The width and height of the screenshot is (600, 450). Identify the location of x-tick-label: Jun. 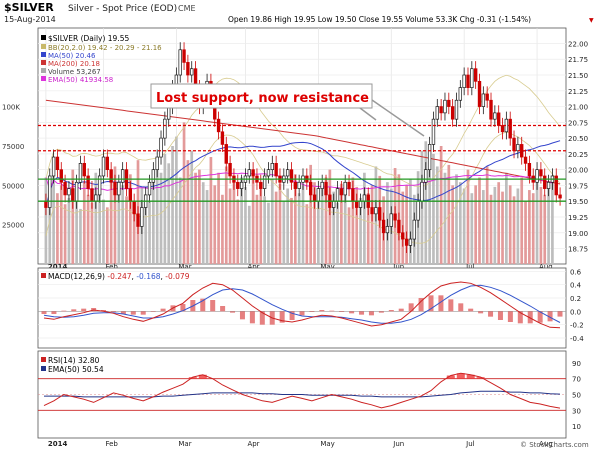
(398, 444).